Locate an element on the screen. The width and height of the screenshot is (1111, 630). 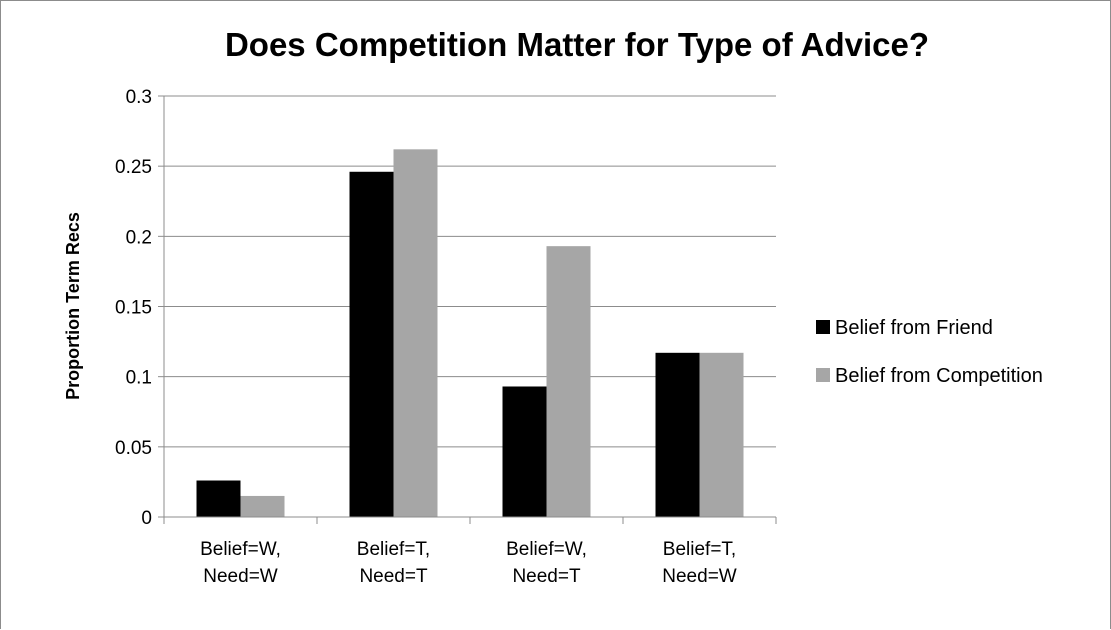
y-tick-label: 0.1 is located at coordinates (139, 378).